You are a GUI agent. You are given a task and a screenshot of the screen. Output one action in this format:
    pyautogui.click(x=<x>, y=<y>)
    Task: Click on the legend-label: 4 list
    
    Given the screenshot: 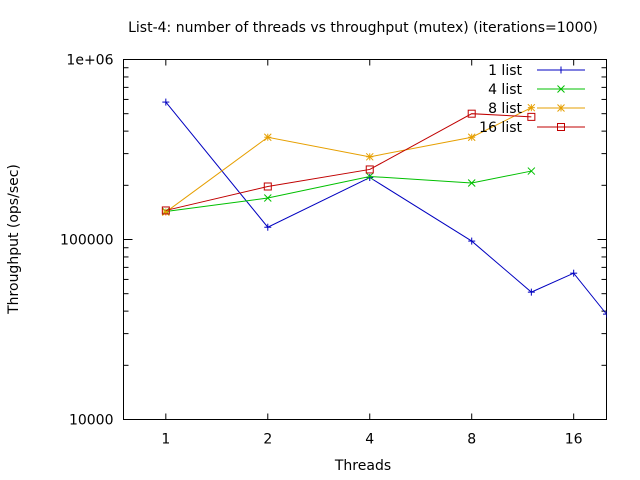 What is the action you would take?
    pyautogui.click(x=505, y=90)
    